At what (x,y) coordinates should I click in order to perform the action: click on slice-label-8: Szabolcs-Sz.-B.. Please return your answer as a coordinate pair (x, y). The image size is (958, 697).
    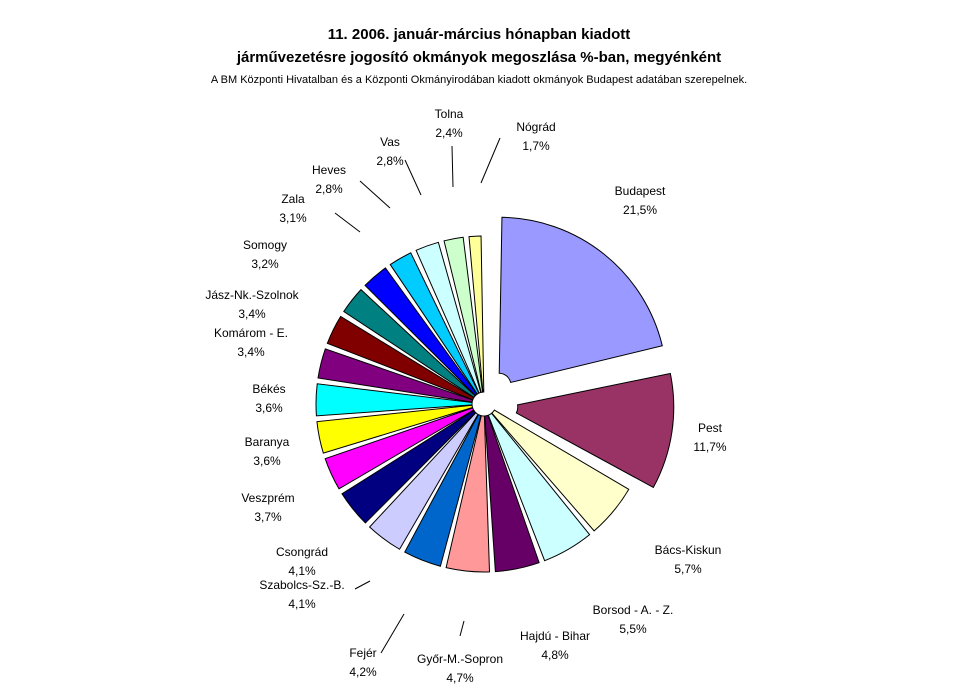
    Looking at the image, I should click on (301, 585).